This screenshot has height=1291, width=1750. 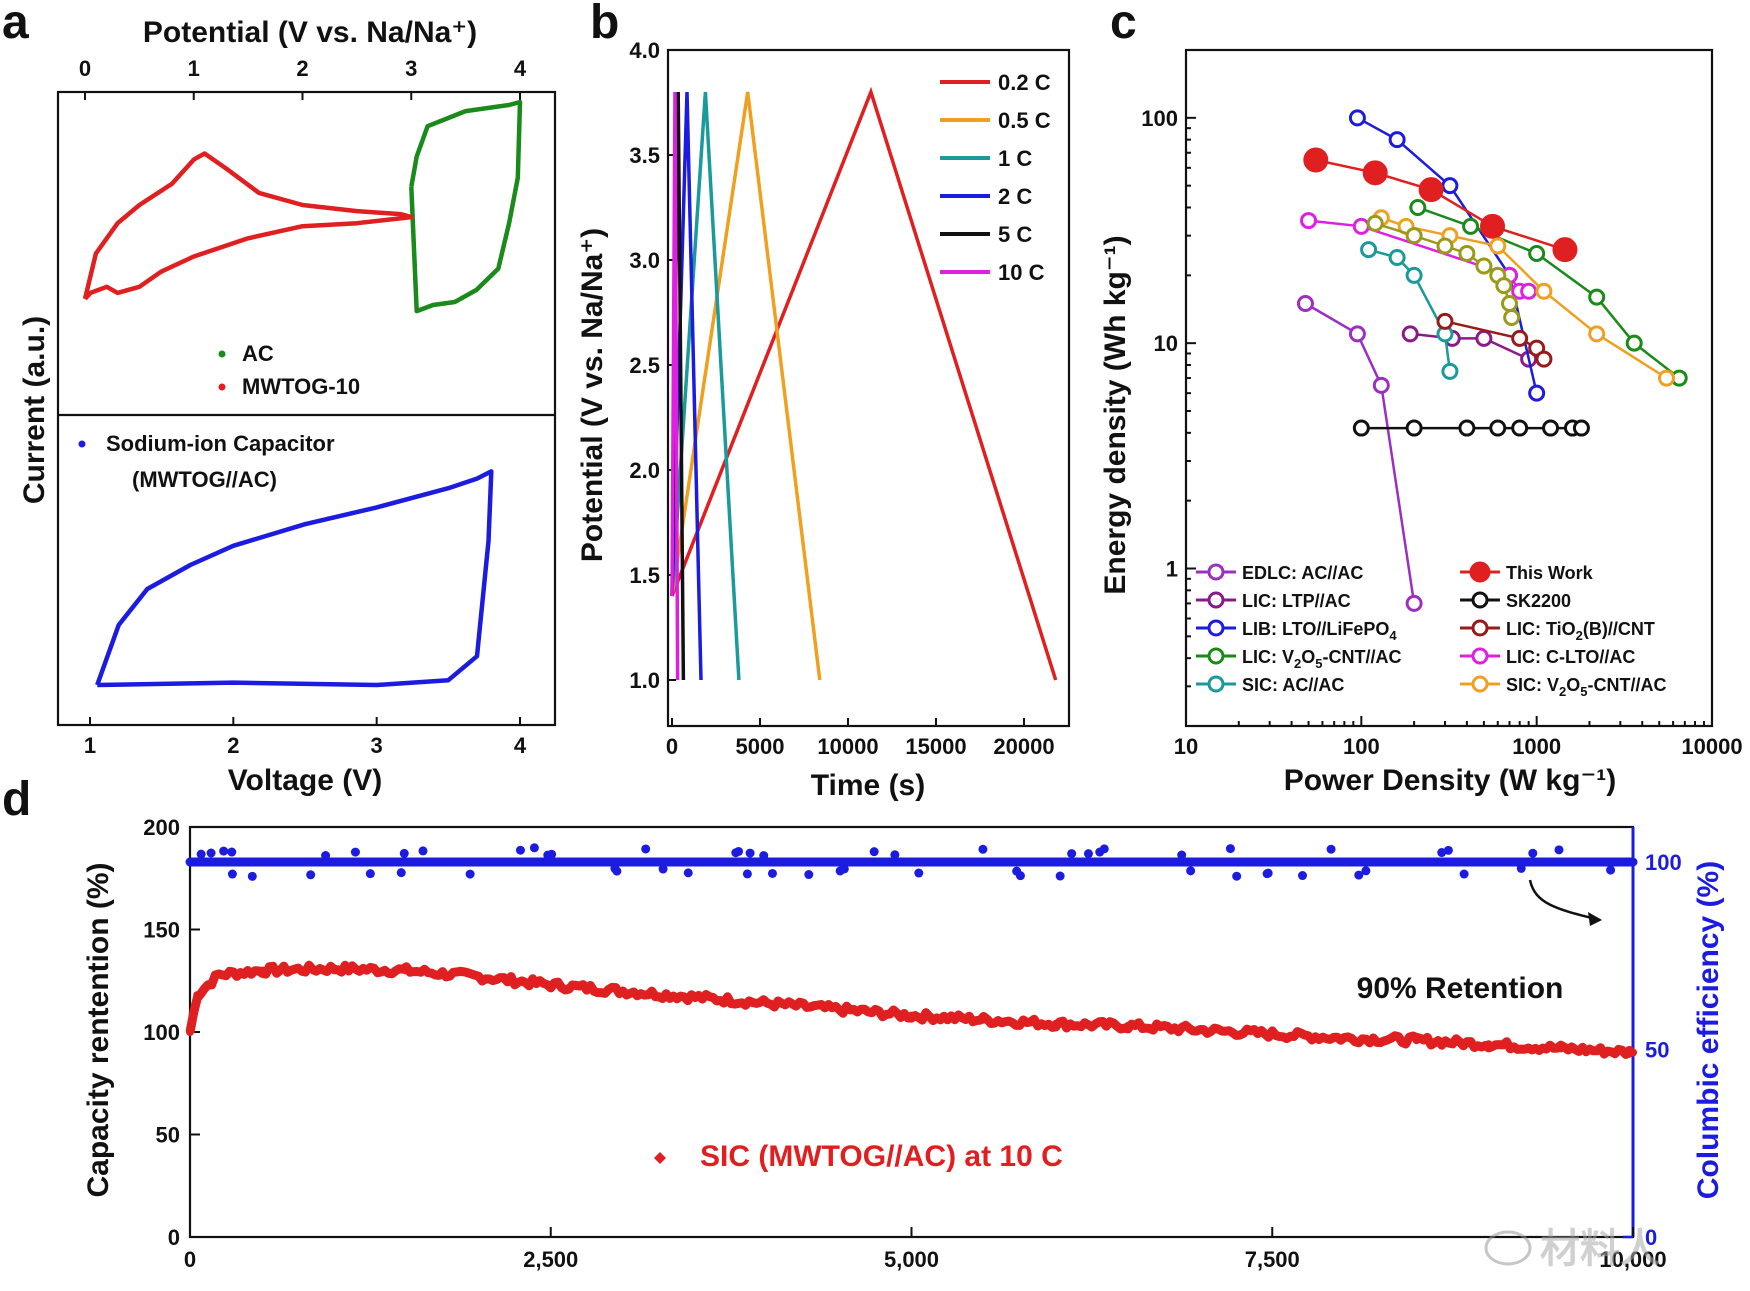 What do you see at coordinates (520, 745) in the screenshot?
I see `panel-a-xtick-label: 4` at bounding box center [520, 745].